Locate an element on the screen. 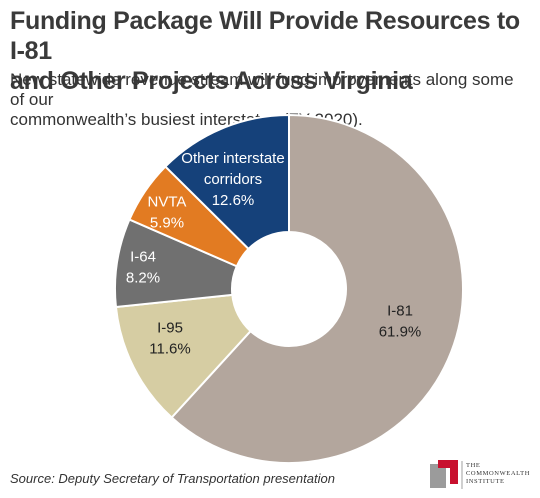 This screenshot has width=540, height=498. slice-other-interstate-corridors is located at coordinates (226, 182).